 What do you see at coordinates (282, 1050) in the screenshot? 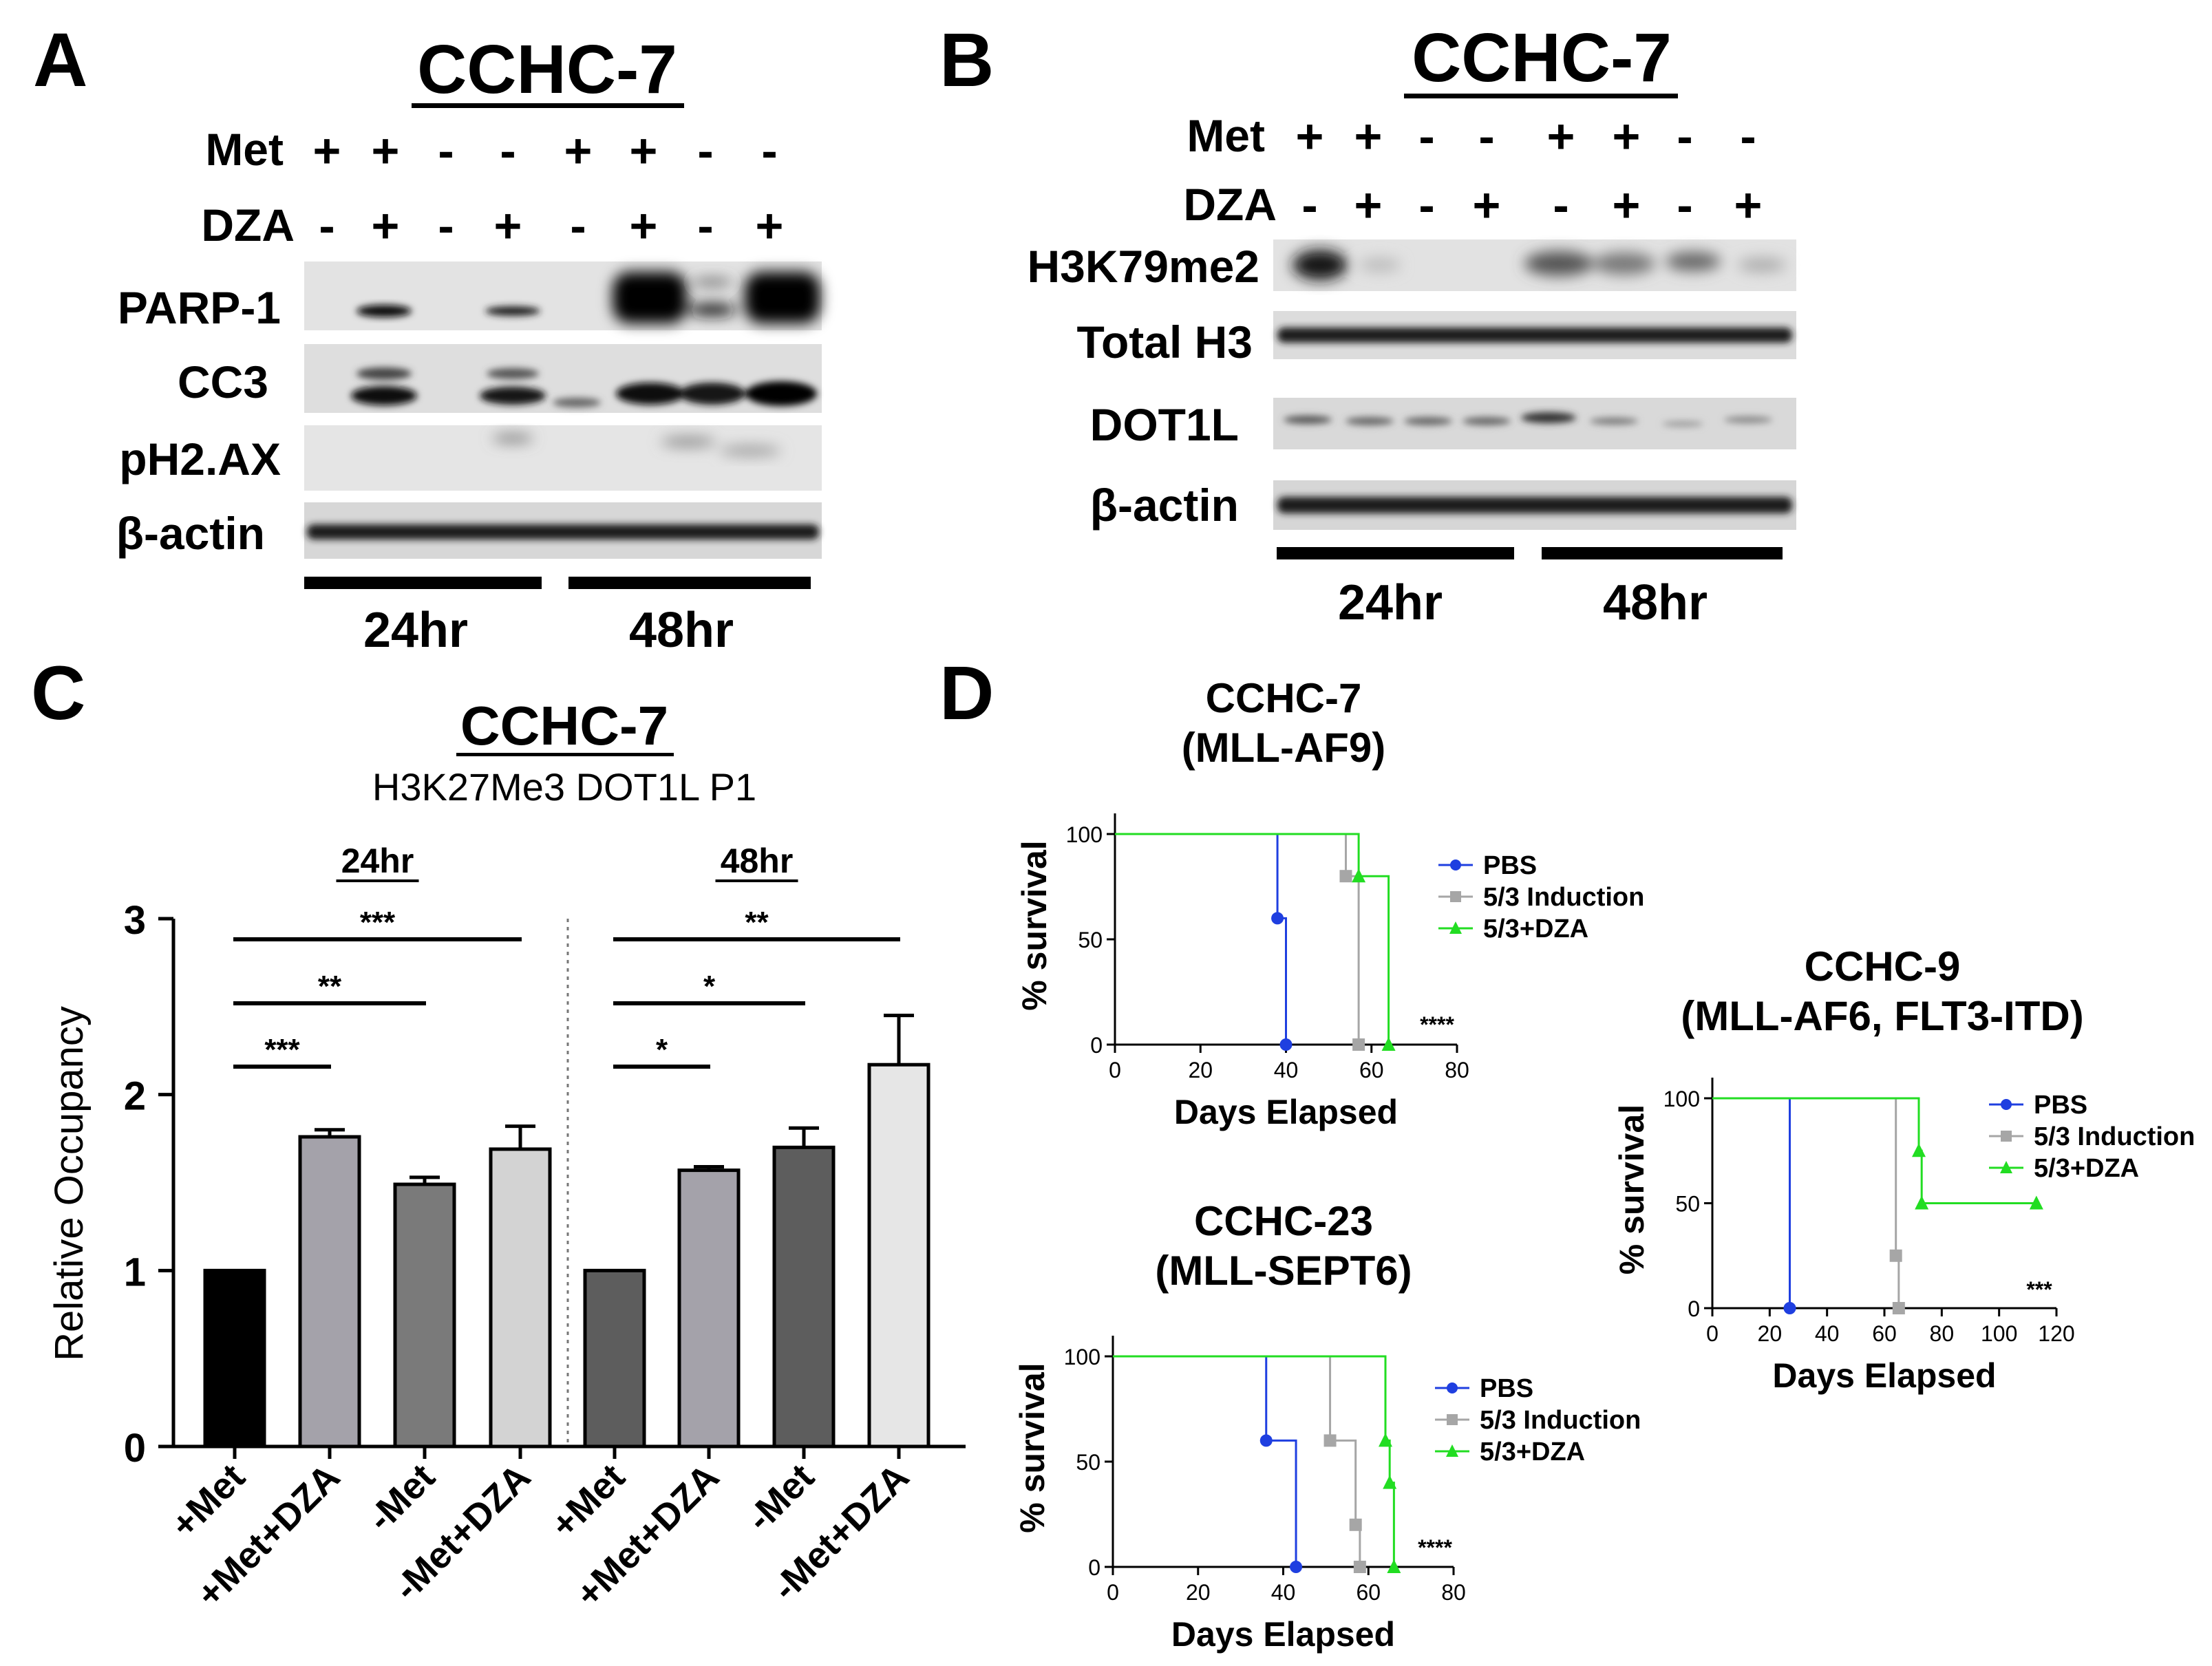
I see `significance-label: ***` at bounding box center [282, 1050].